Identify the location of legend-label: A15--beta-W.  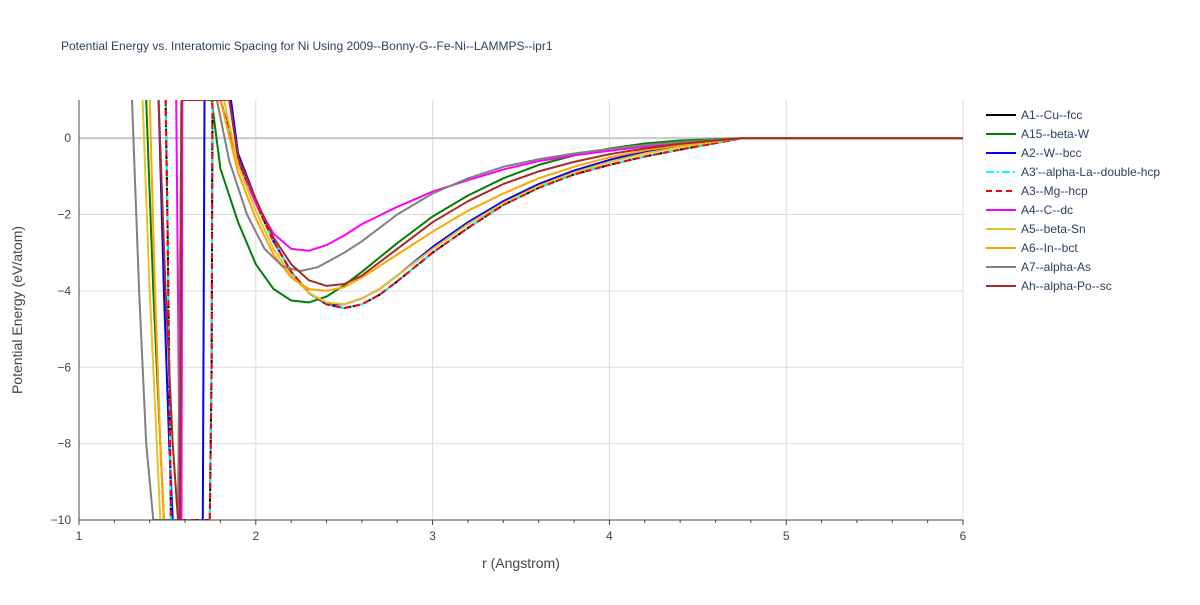
(1055, 134).